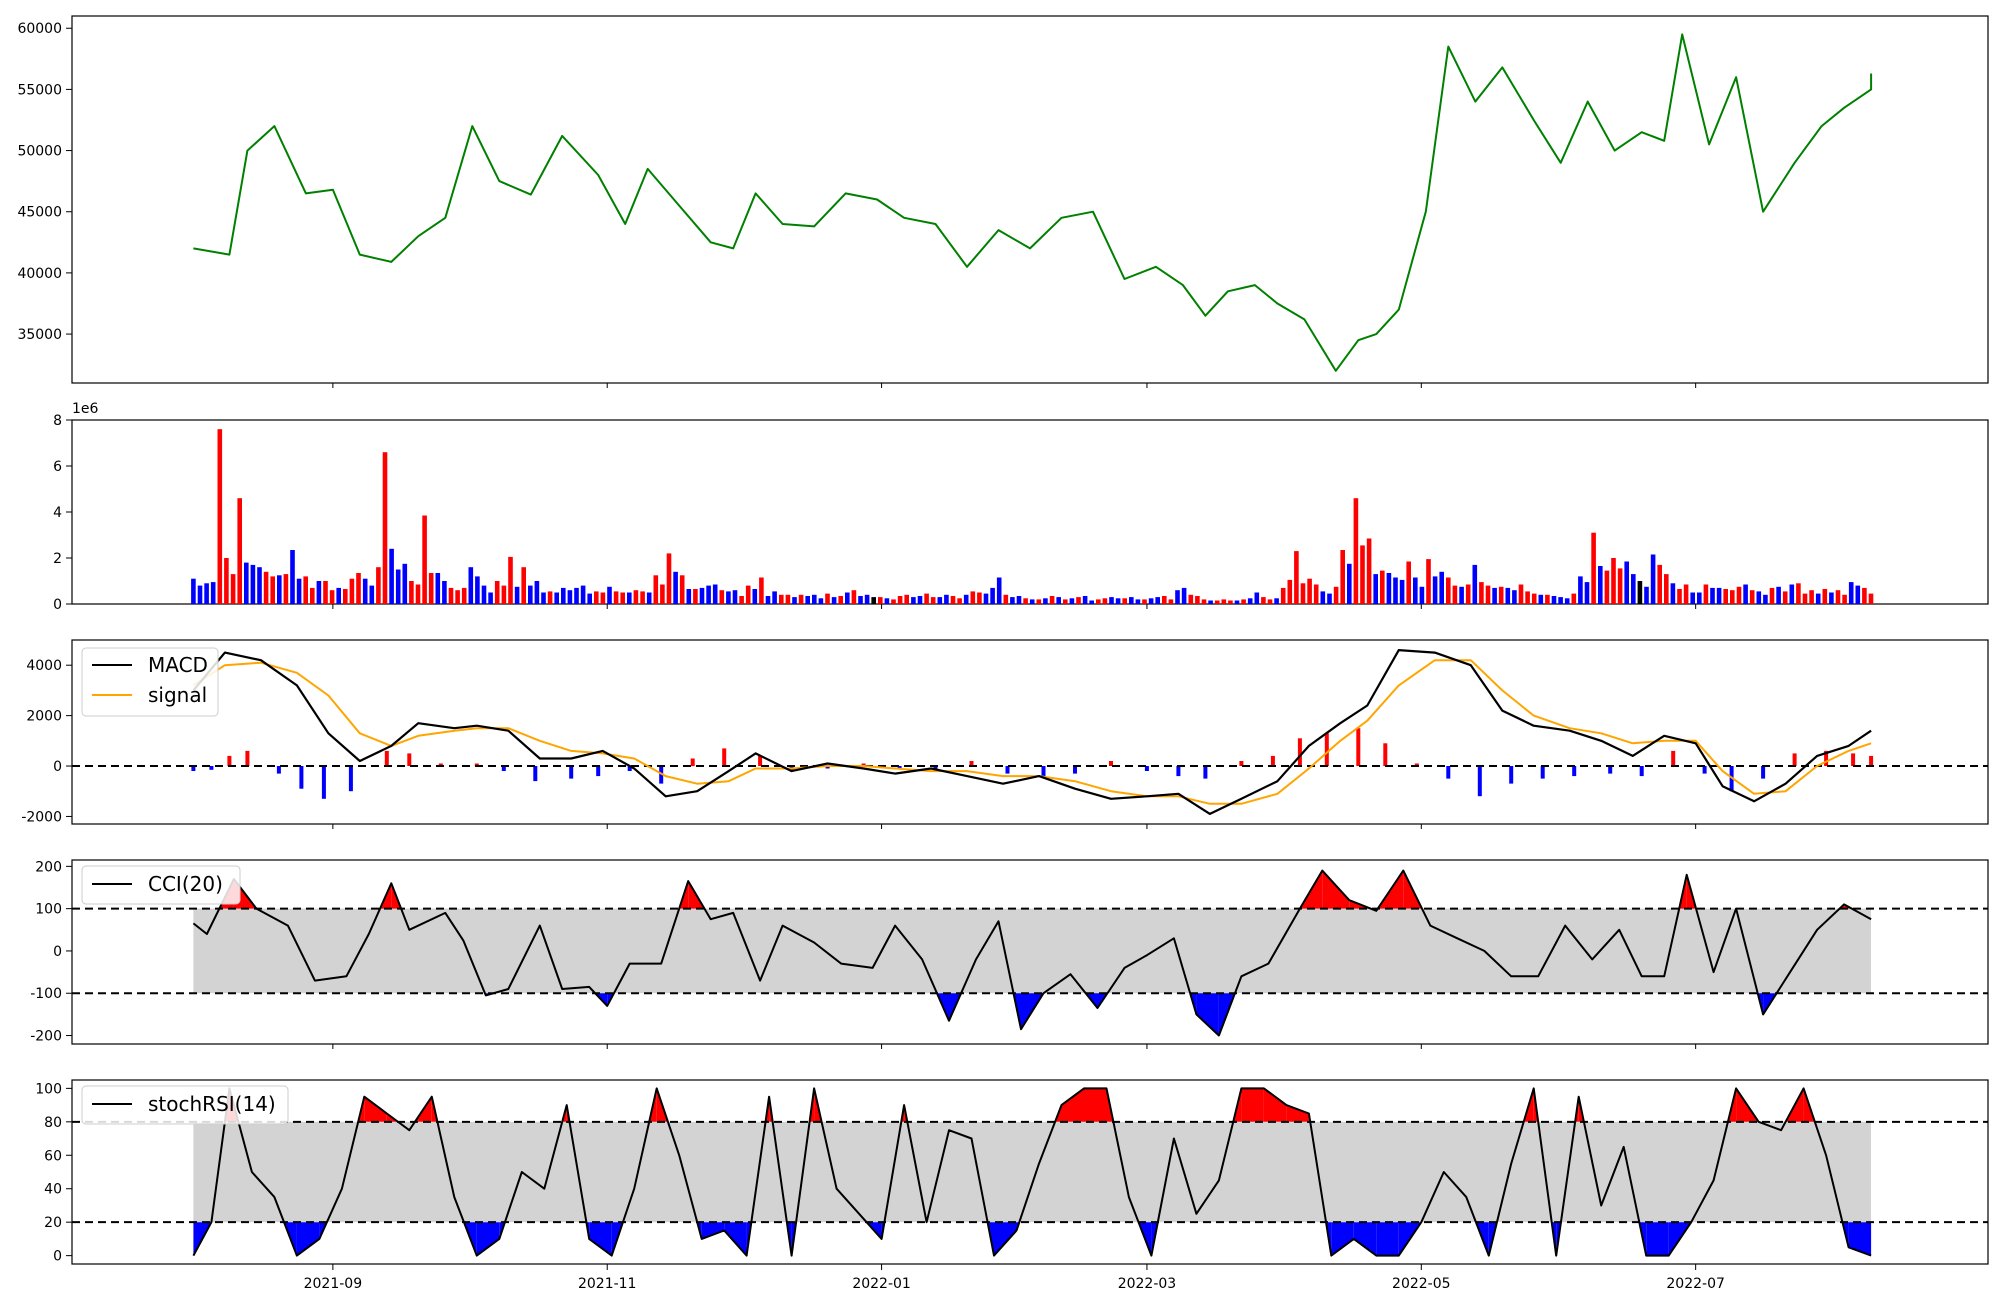 The image size is (2000, 1300). Describe the element at coordinates (57, 952) in the screenshot. I see `cci-ytick-label: 0` at that location.